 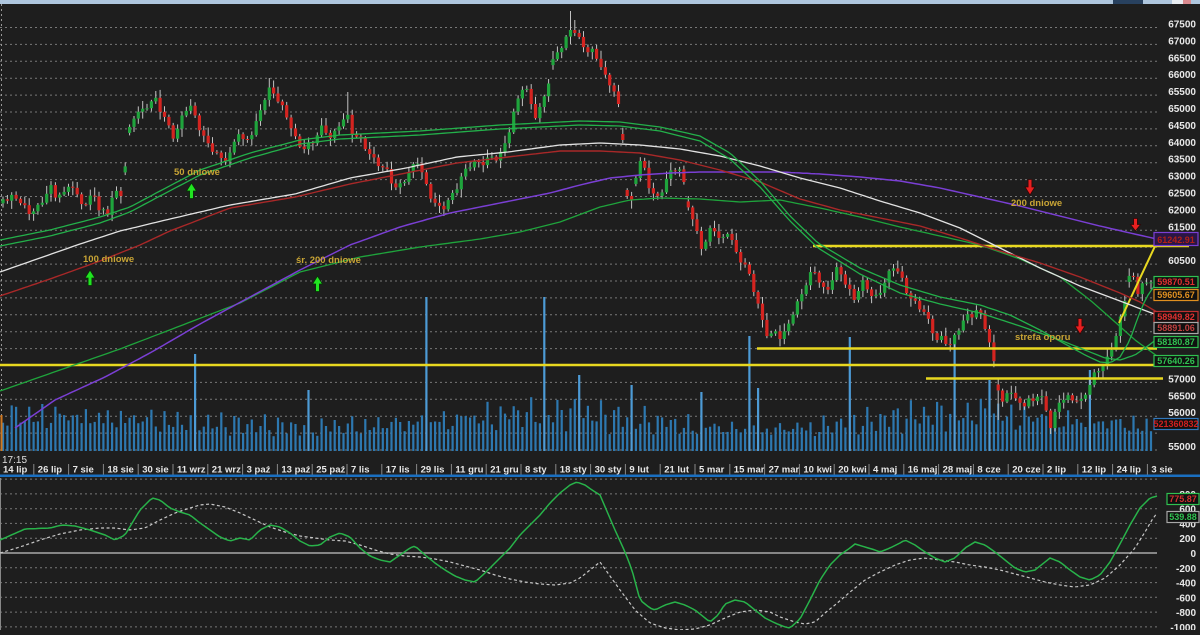 What do you see at coordinates (749, 470) in the screenshot?
I see `svg-text: 15 mar` at bounding box center [749, 470].